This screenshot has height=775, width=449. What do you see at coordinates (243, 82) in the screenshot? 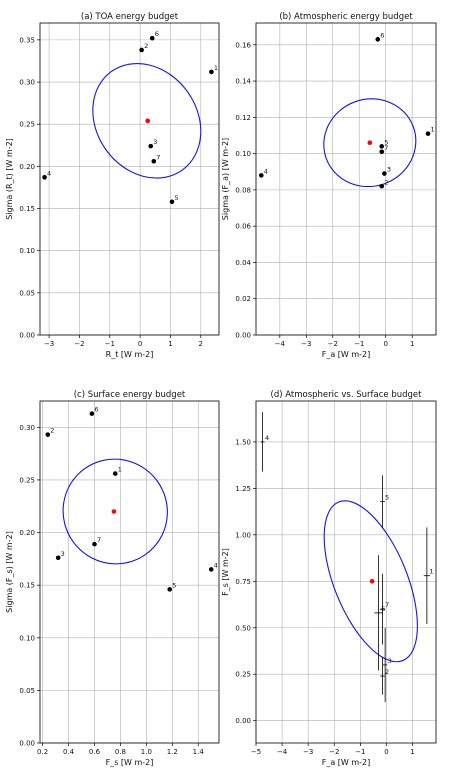
I see `y-tick-label: 0.14` at bounding box center [243, 82].